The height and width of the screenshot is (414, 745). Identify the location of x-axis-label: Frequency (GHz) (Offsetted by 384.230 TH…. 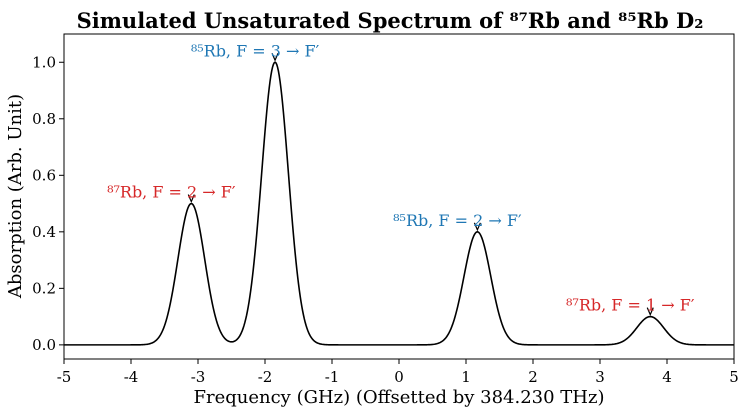
(398, 397).